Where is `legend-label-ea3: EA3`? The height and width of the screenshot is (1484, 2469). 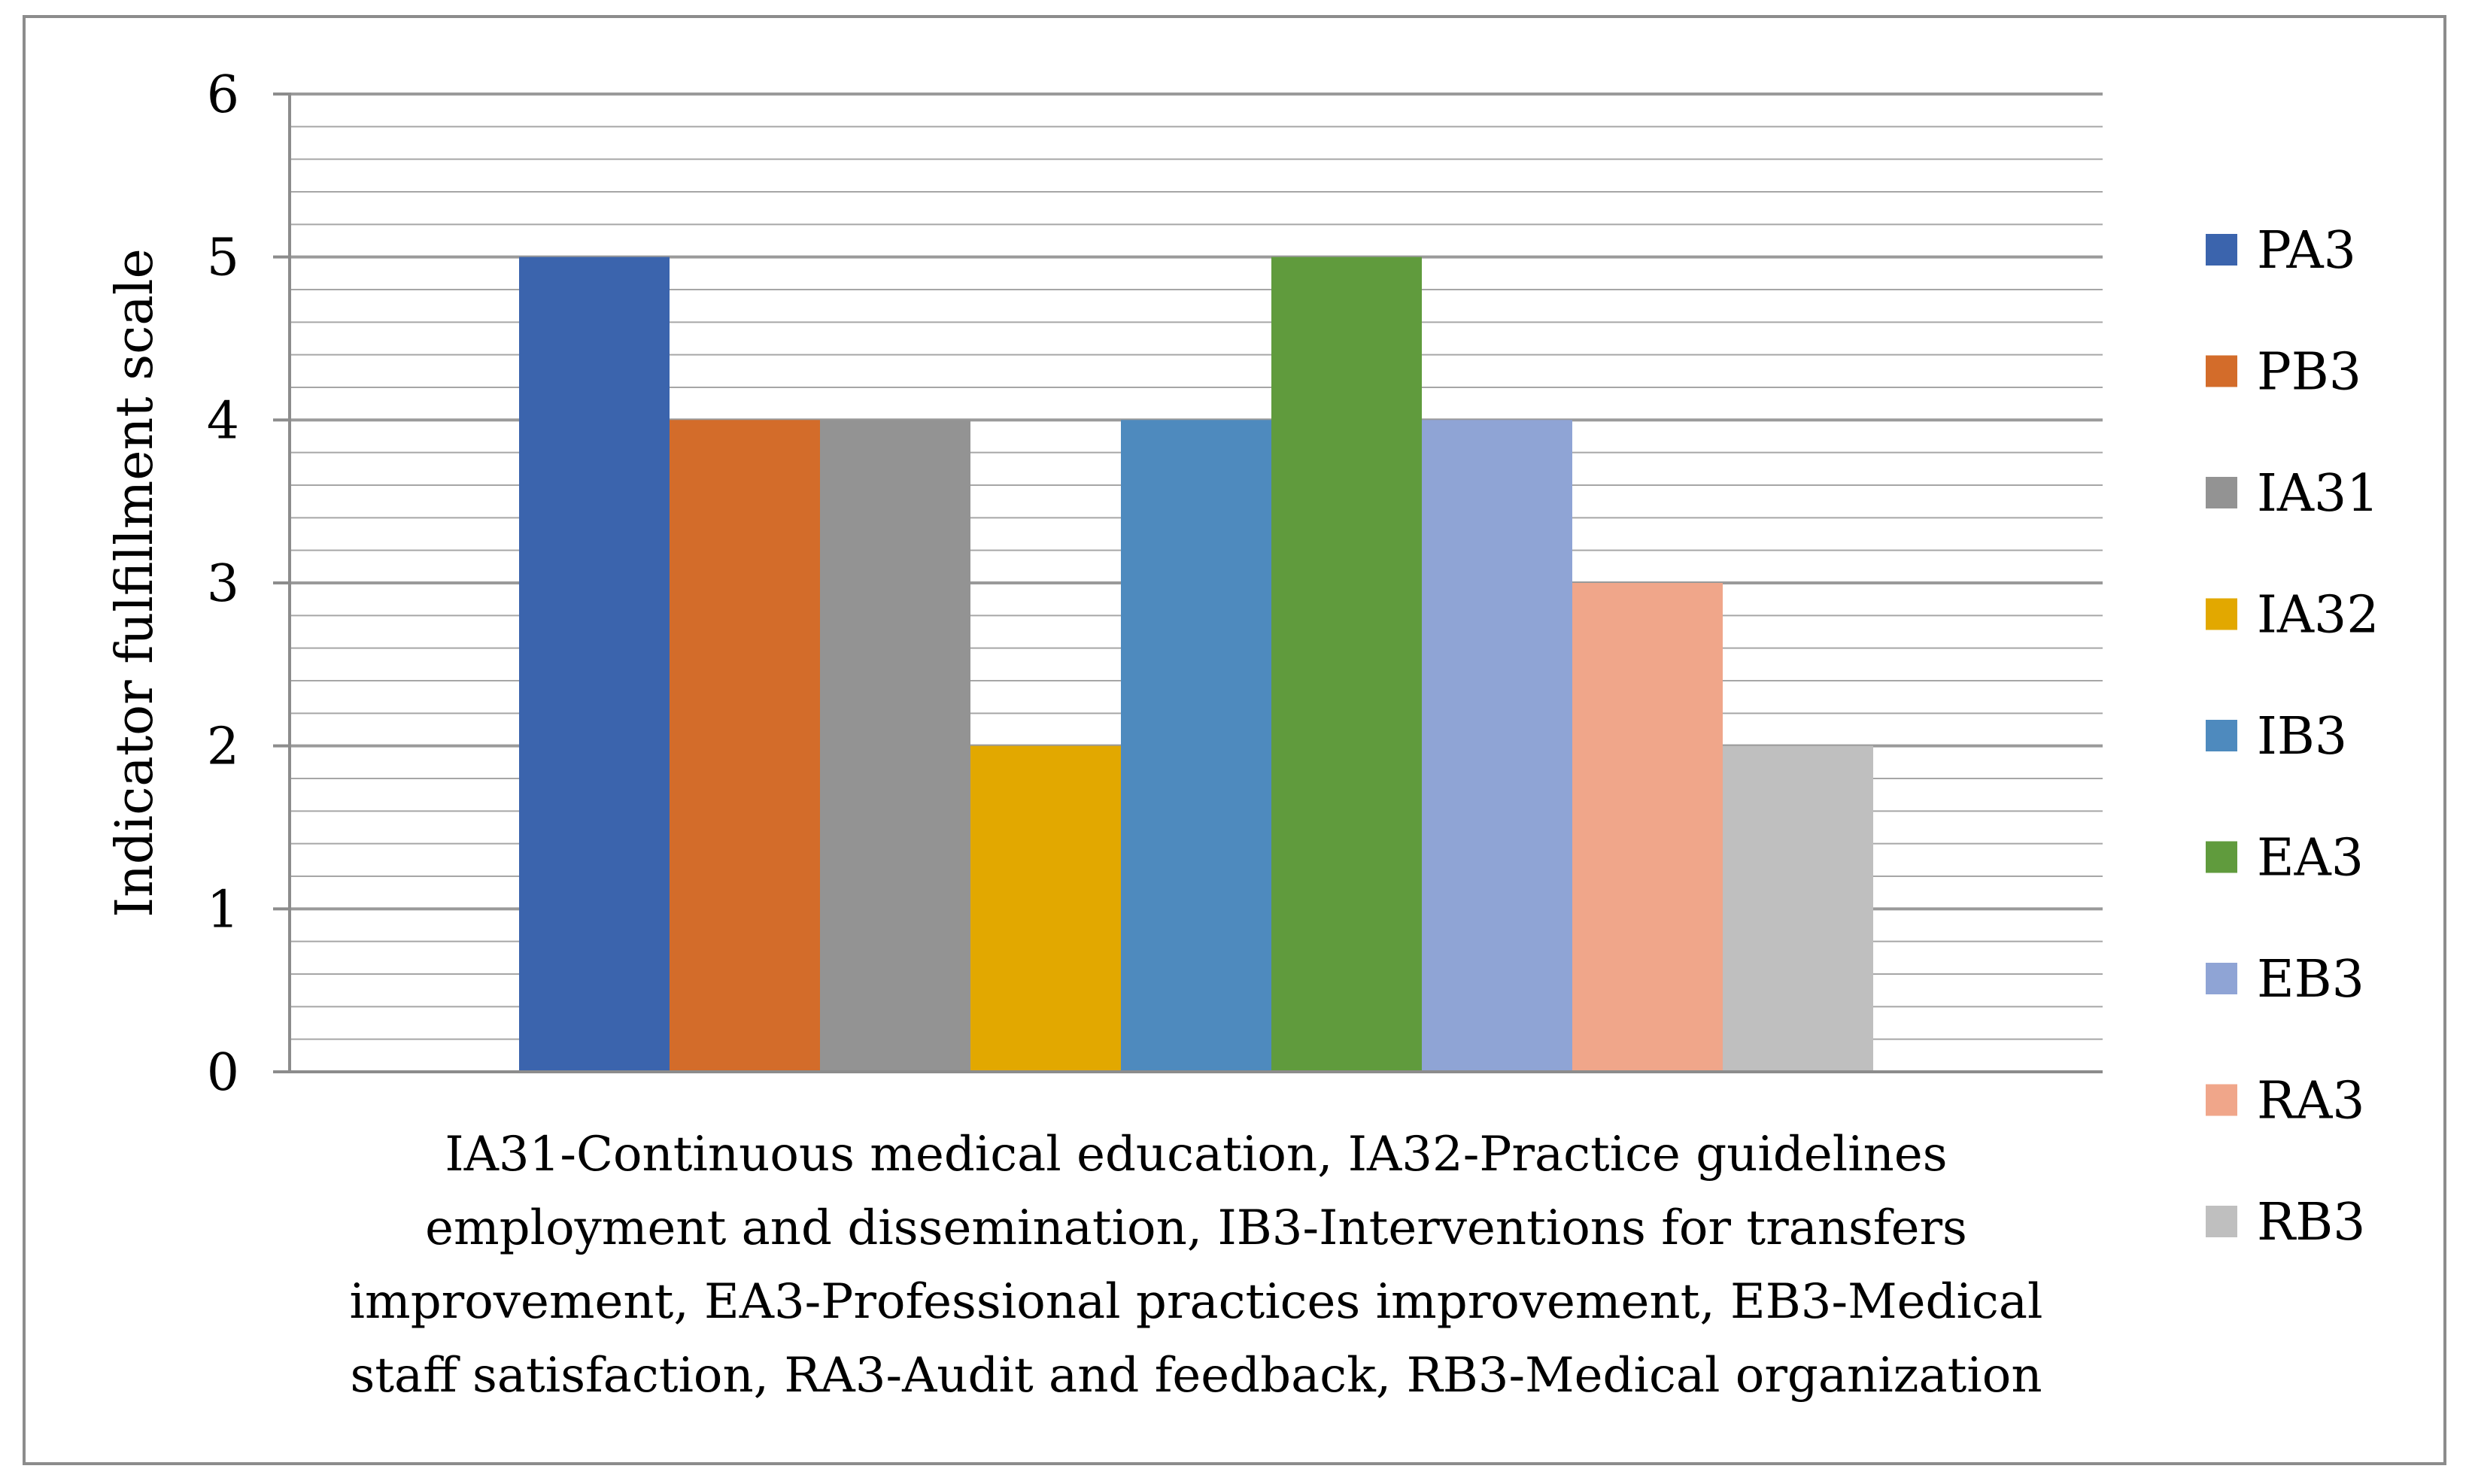 legend-label-ea3: EA3 is located at coordinates (2310, 858).